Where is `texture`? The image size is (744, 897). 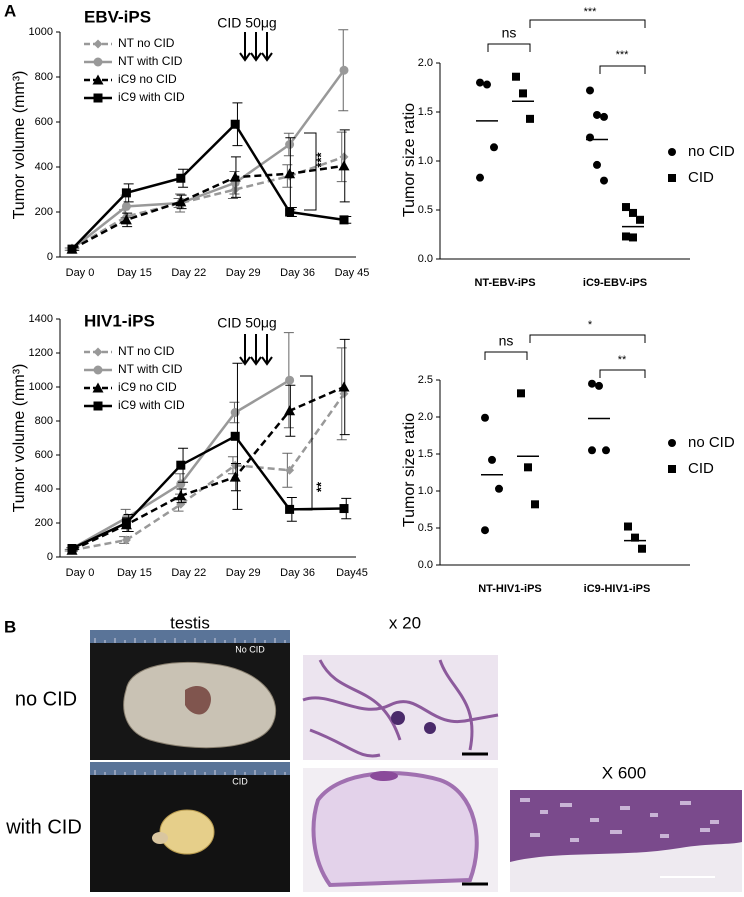 texture is located at coordinates (619, 820).